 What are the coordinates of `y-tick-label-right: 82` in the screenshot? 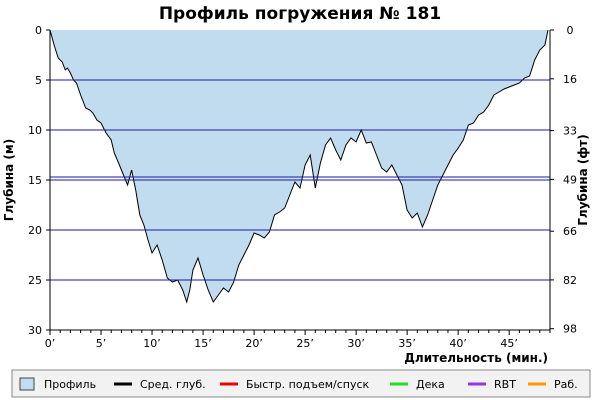 It's located at (570, 280).